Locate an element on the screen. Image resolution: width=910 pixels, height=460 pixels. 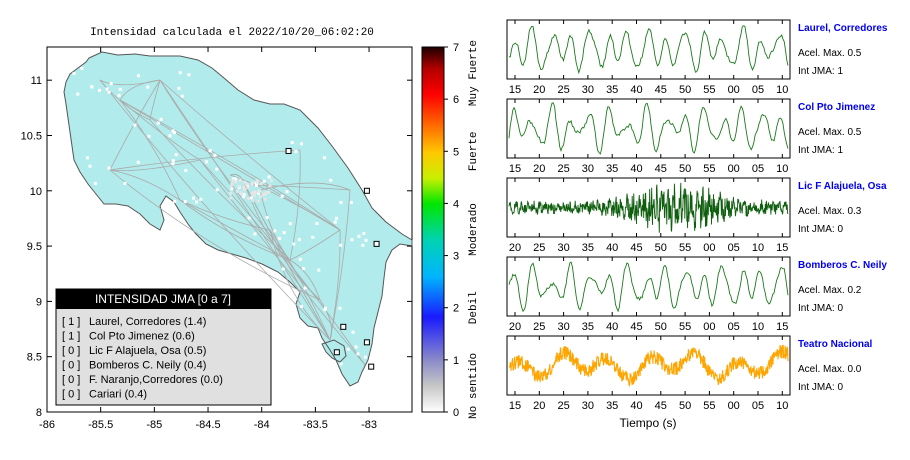
x-axis-label: Tiempo (s) is located at coordinates (648, 423).